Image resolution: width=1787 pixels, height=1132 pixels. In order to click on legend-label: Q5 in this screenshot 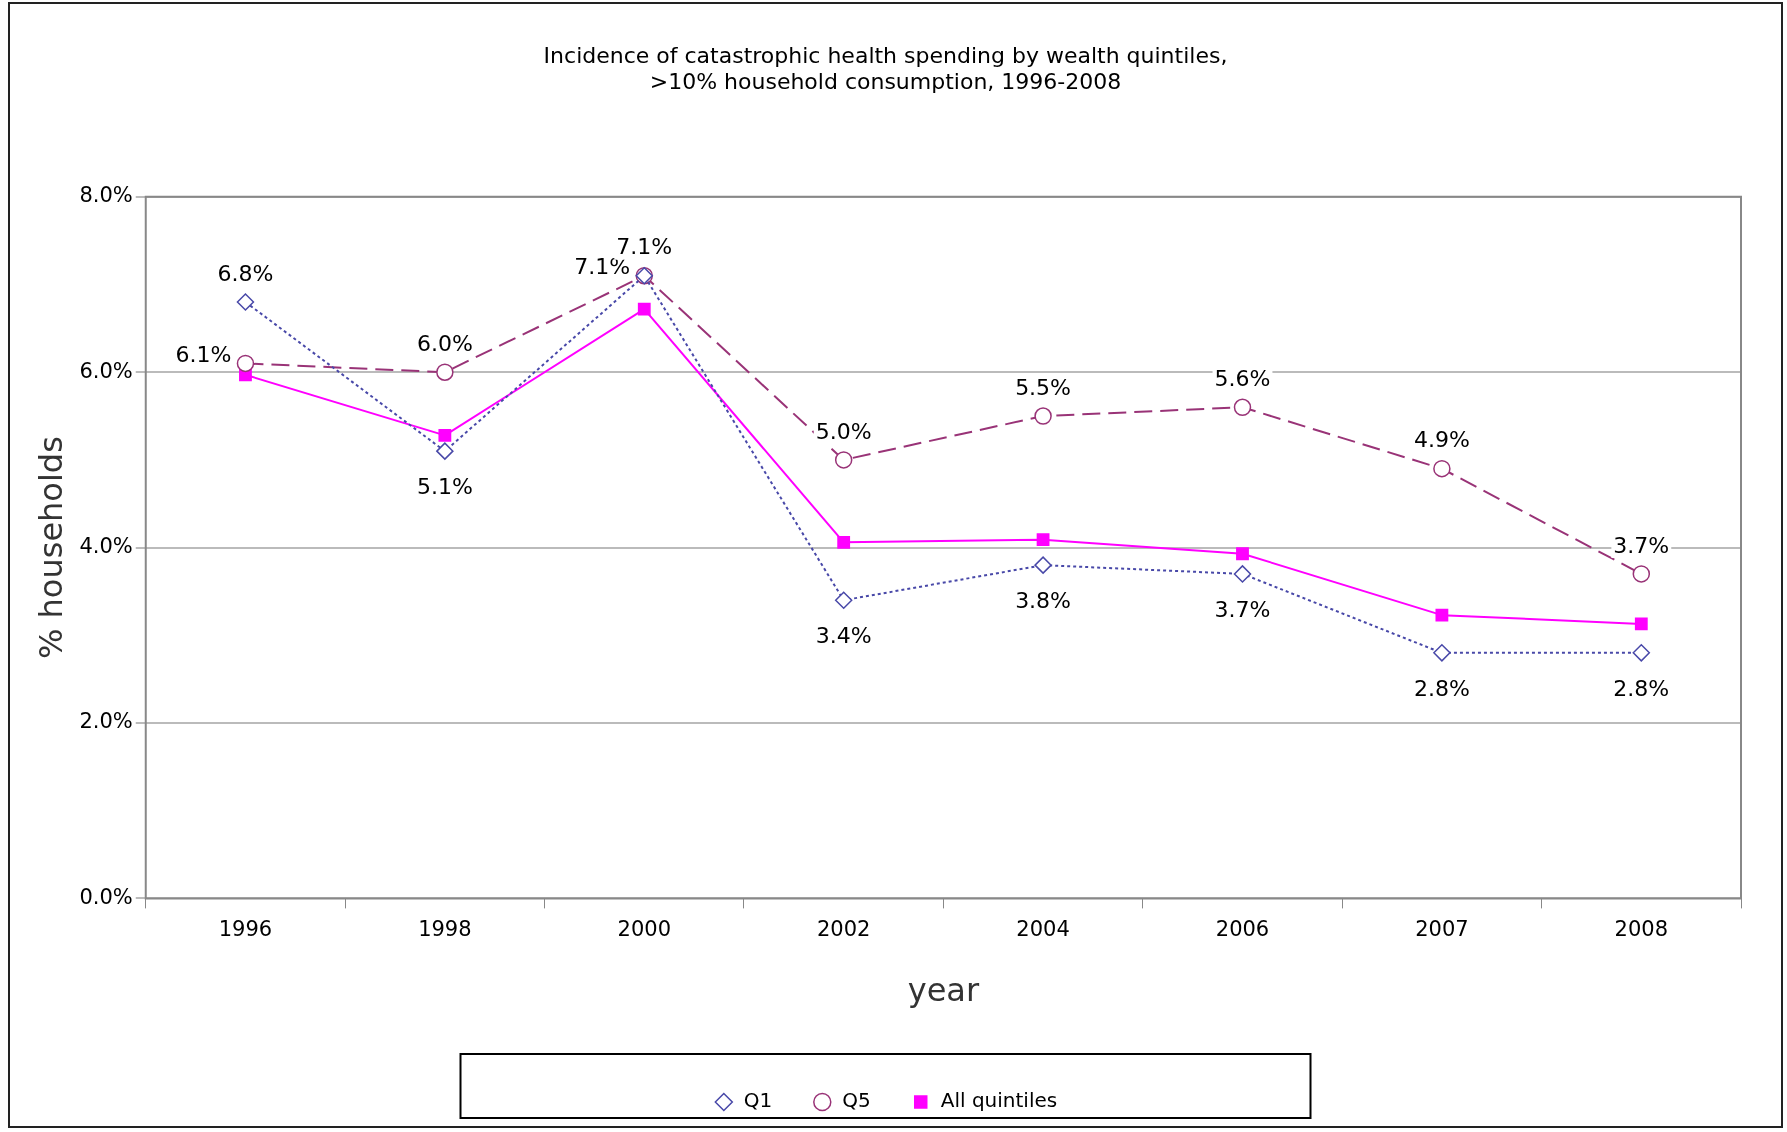, I will do `click(856, 1100)`.